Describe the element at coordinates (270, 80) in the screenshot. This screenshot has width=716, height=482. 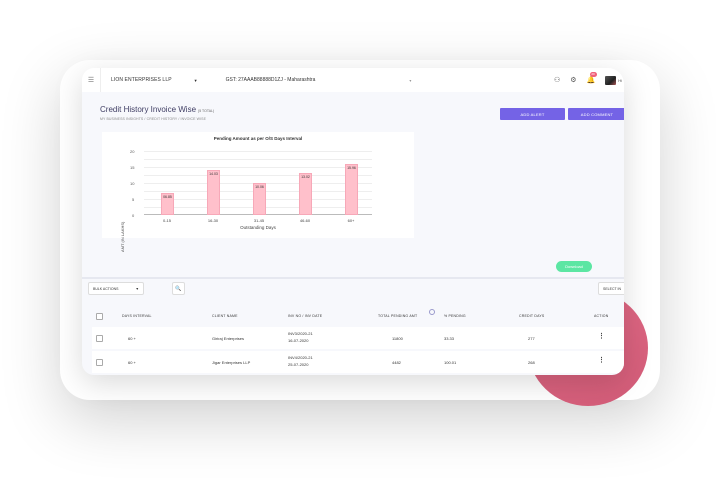
I see `gst-selector: GST: 27AAAB88888D1ZJ - Maharashtra` at that location.